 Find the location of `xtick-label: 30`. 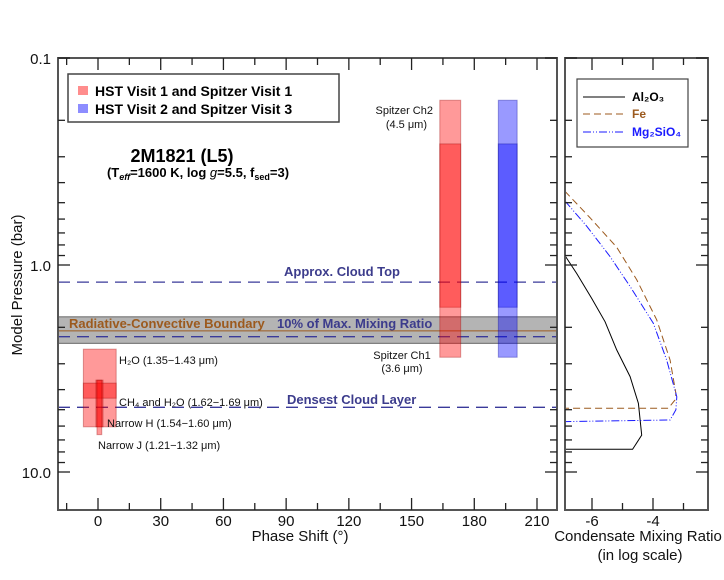

xtick-label: 30 is located at coordinates (160, 521).